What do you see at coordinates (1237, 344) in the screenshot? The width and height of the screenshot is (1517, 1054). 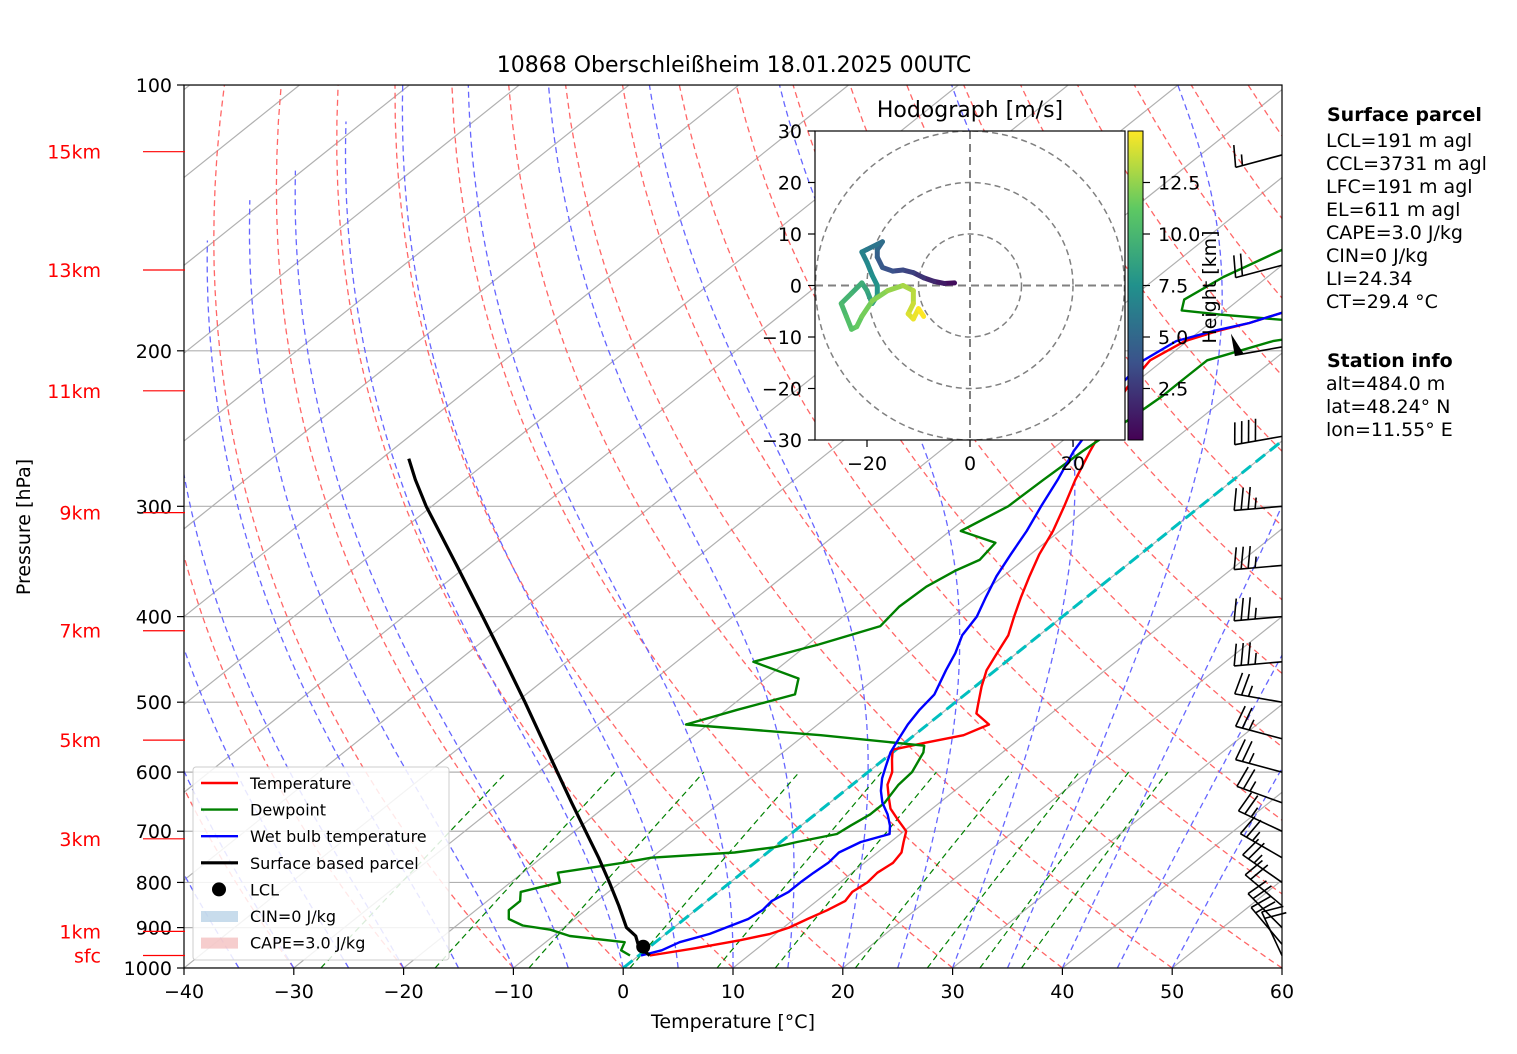 I see `wind-barb-pennant` at bounding box center [1237, 344].